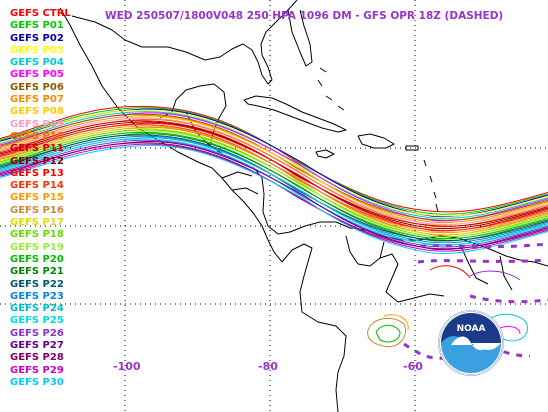 The width and height of the screenshot is (548, 412). What do you see at coordinates (471, 329) in the screenshot?
I see `noaa-logo-text: NOAA` at bounding box center [471, 329].